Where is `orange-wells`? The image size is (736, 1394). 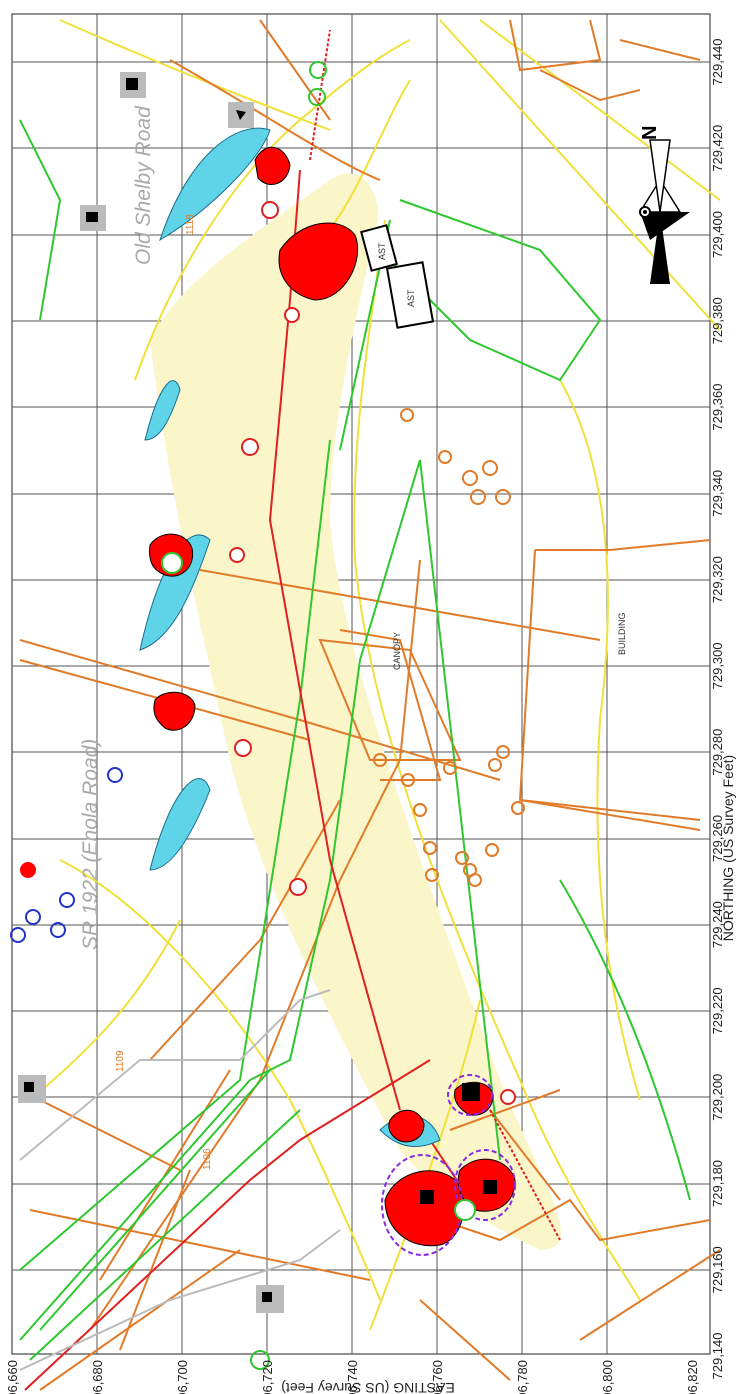
orange-wells is located at coordinates (449, 647).